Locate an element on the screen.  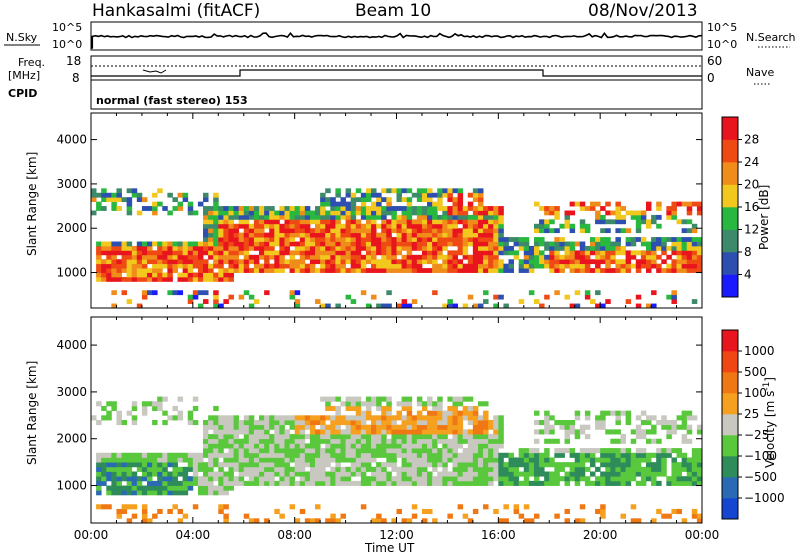
station-title: Hankasalmi (fitACF) is located at coordinates (176, 11).